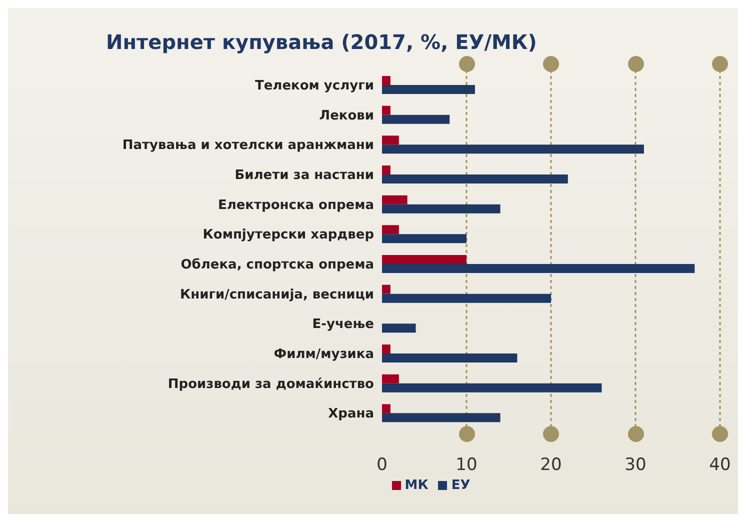 This screenshot has width=746, height=522. I want to click on legend-label: ЕУ, so click(460, 485).